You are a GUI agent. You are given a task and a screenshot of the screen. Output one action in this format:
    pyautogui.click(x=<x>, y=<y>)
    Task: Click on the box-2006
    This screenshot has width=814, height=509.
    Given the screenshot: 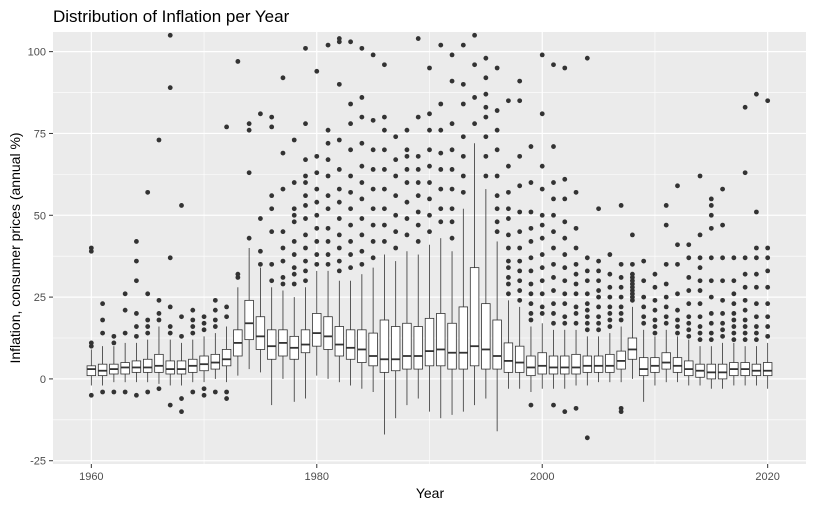 What is the action you would take?
    pyautogui.click(x=610, y=317)
    